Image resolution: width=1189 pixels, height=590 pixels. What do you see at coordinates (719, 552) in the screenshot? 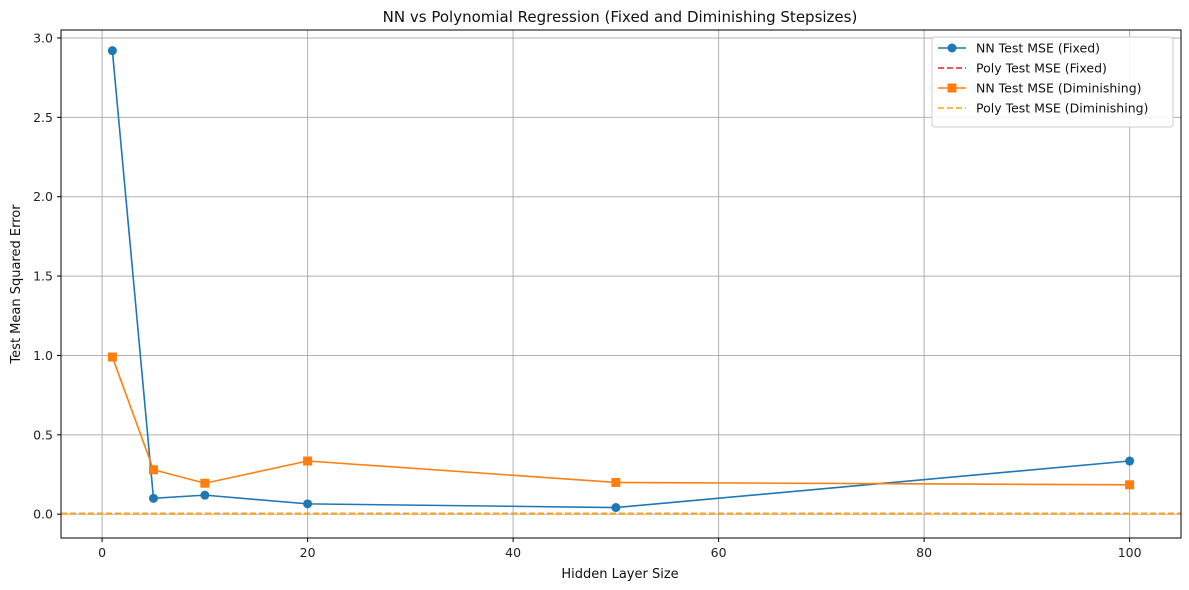
I see `x-tick-label: 60` at bounding box center [719, 552].